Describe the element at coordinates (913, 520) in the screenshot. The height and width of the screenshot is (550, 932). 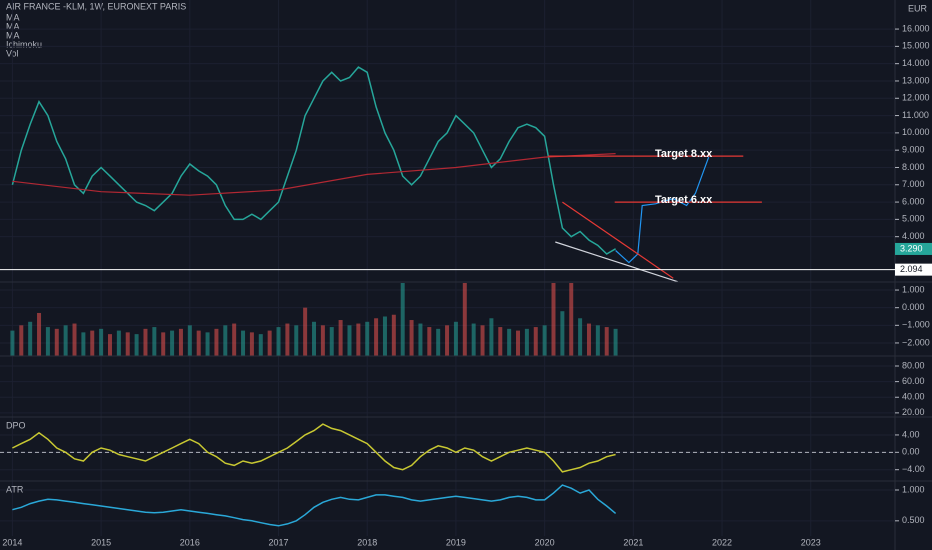
I see `y-tick-label: 0.500` at that location.